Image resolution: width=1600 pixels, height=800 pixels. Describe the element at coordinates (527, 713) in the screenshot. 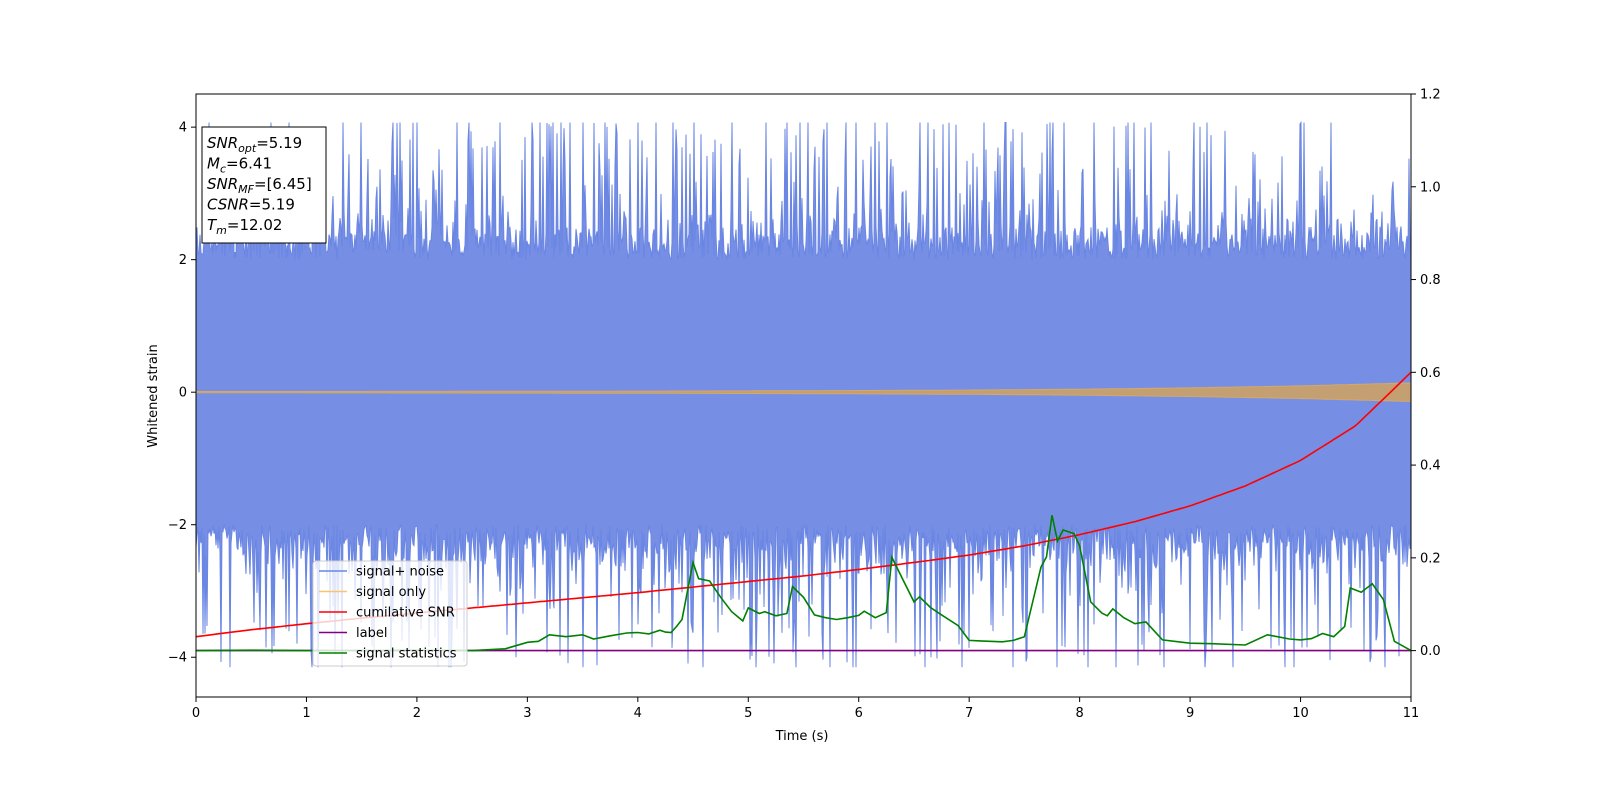

I see `x-tick-label: 3` at that location.